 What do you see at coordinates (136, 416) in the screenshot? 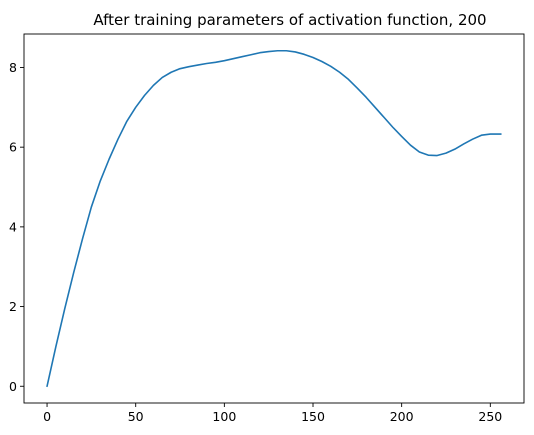
I see `x-tick-label: 50` at bounding box center [136, 416].